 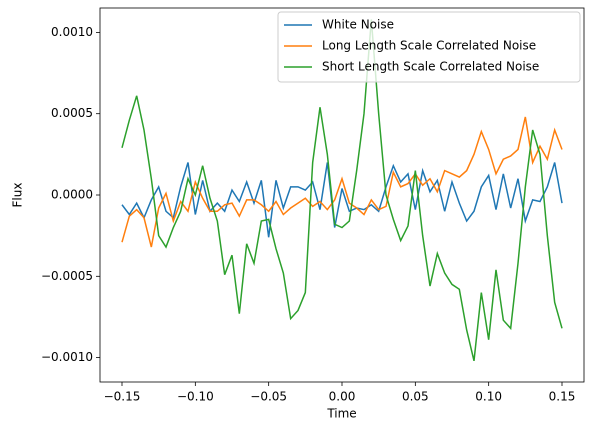 I want to click on legend-box, so click(x=429, y=47).